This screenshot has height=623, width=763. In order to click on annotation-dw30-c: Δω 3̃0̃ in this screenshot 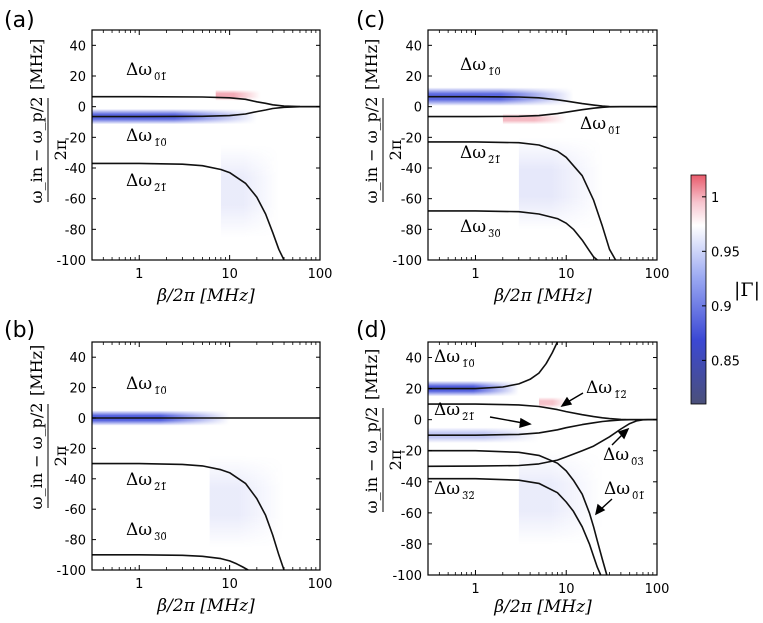, I will do `click(480, 228)`.